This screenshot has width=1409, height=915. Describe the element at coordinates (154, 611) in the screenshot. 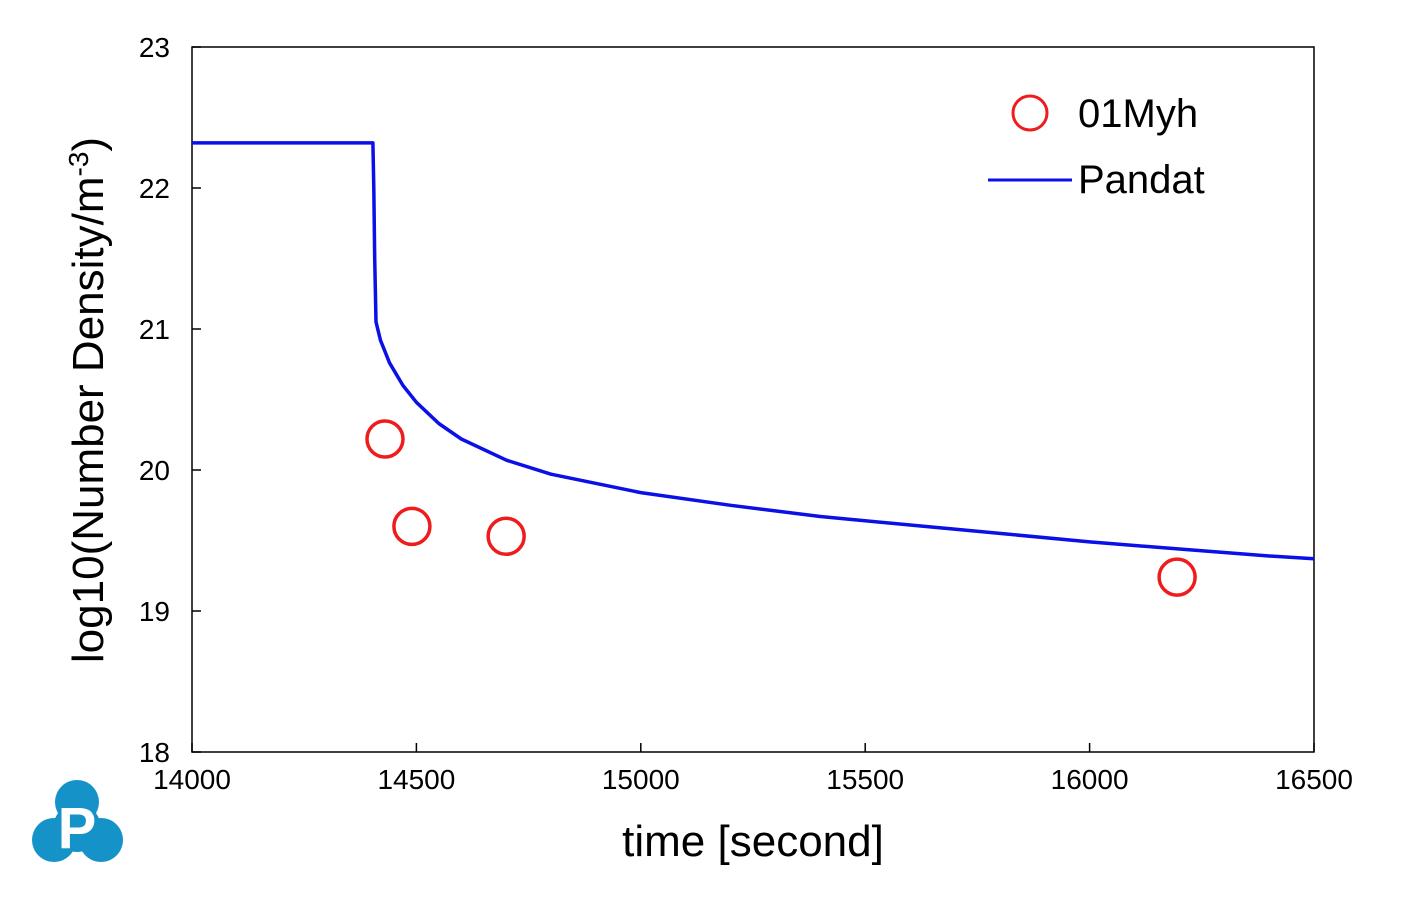

I see `y-tick-label-1: 19` at that location.